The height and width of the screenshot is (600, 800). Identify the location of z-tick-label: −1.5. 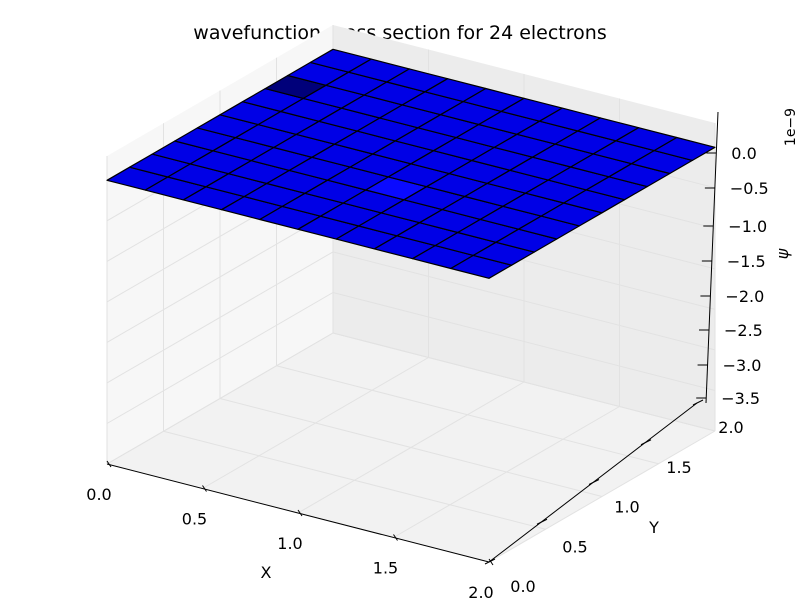
(746, 261).